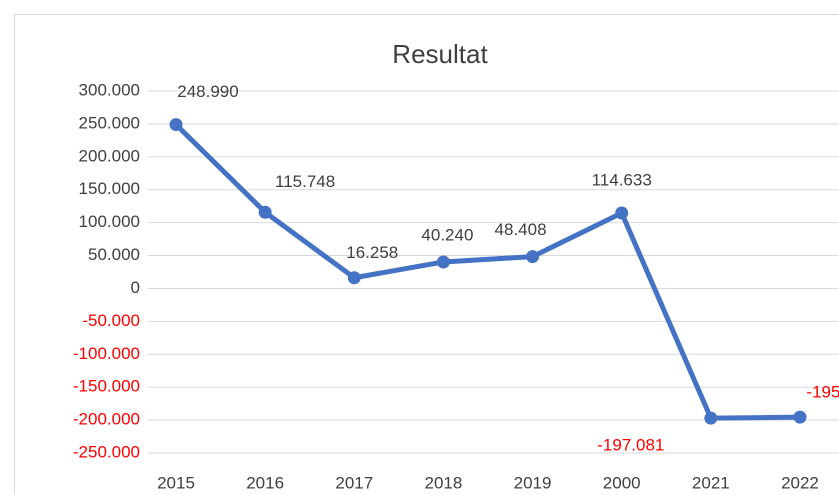 This screenshot has width=839, height=495. What do you see at coordinates (114, 254) in the screenshot?
I see `y-tick-label: 50.000` at bounding box center [114, 254].